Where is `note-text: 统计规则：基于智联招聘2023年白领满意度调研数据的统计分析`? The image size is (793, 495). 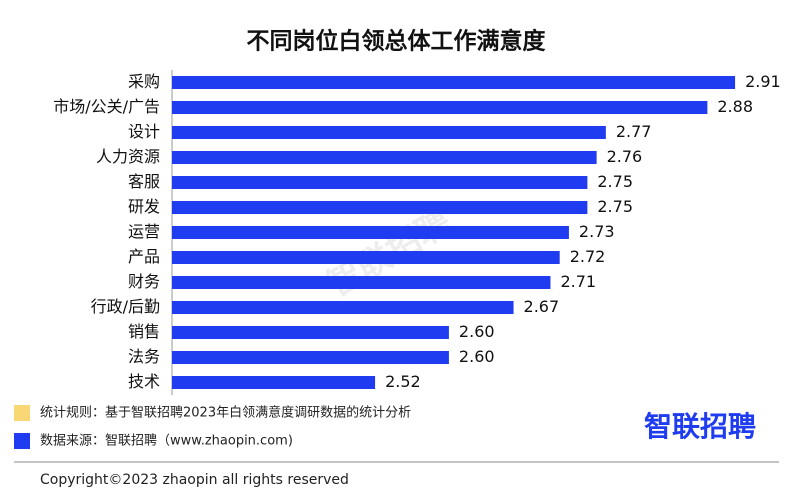
note-text: 统计规则：基于智联招聘2023年白领满意度调研数据的统计分析 is located at coordinates (225, 413).